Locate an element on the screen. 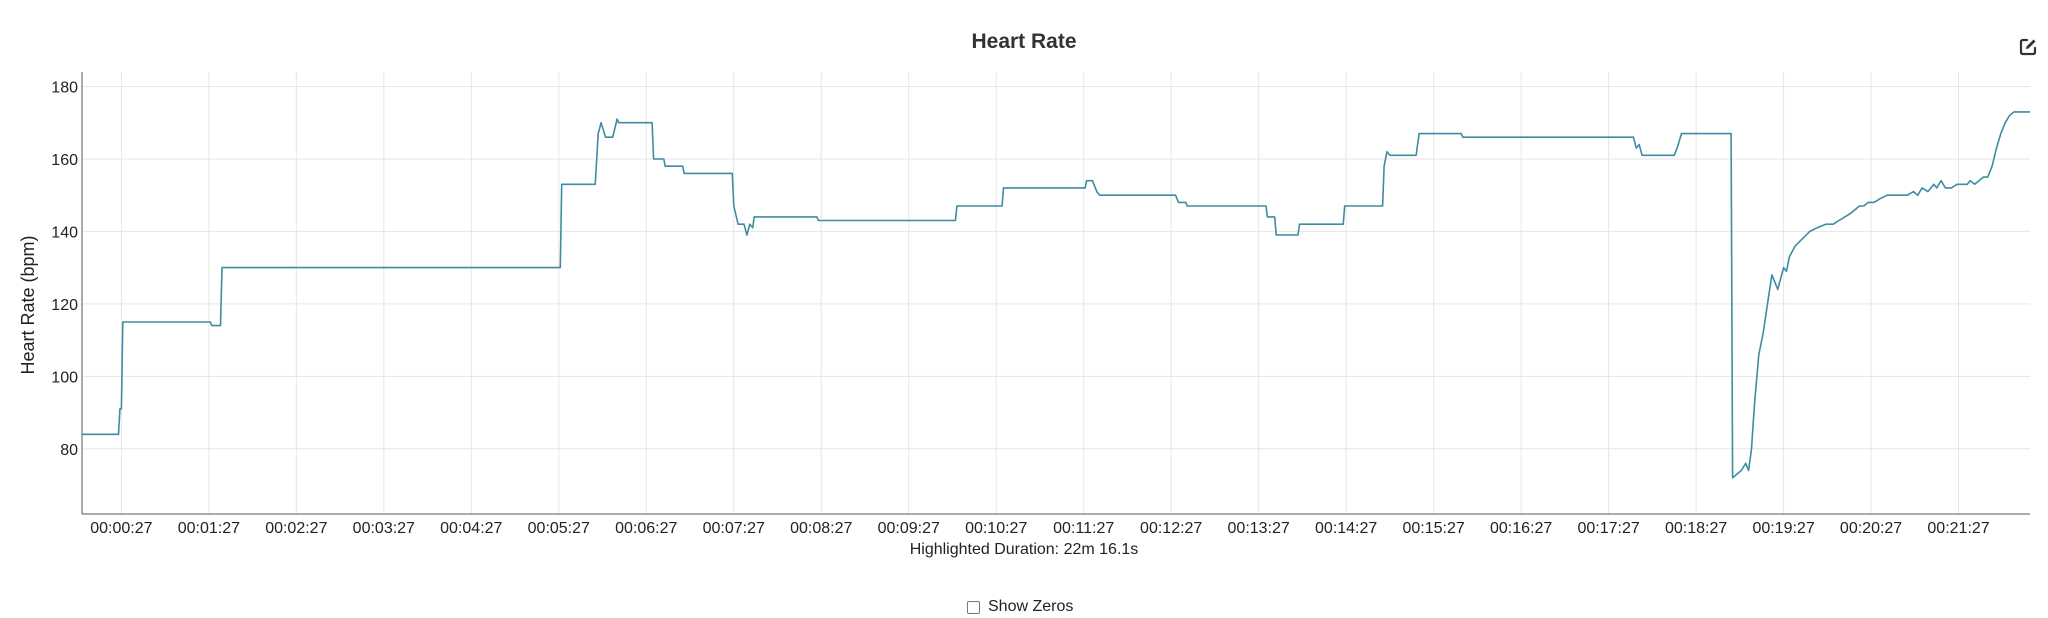 This screenshot has height=618, width=2048. x-tick-label: 00:05:27 is located at coordinates (559, 528).